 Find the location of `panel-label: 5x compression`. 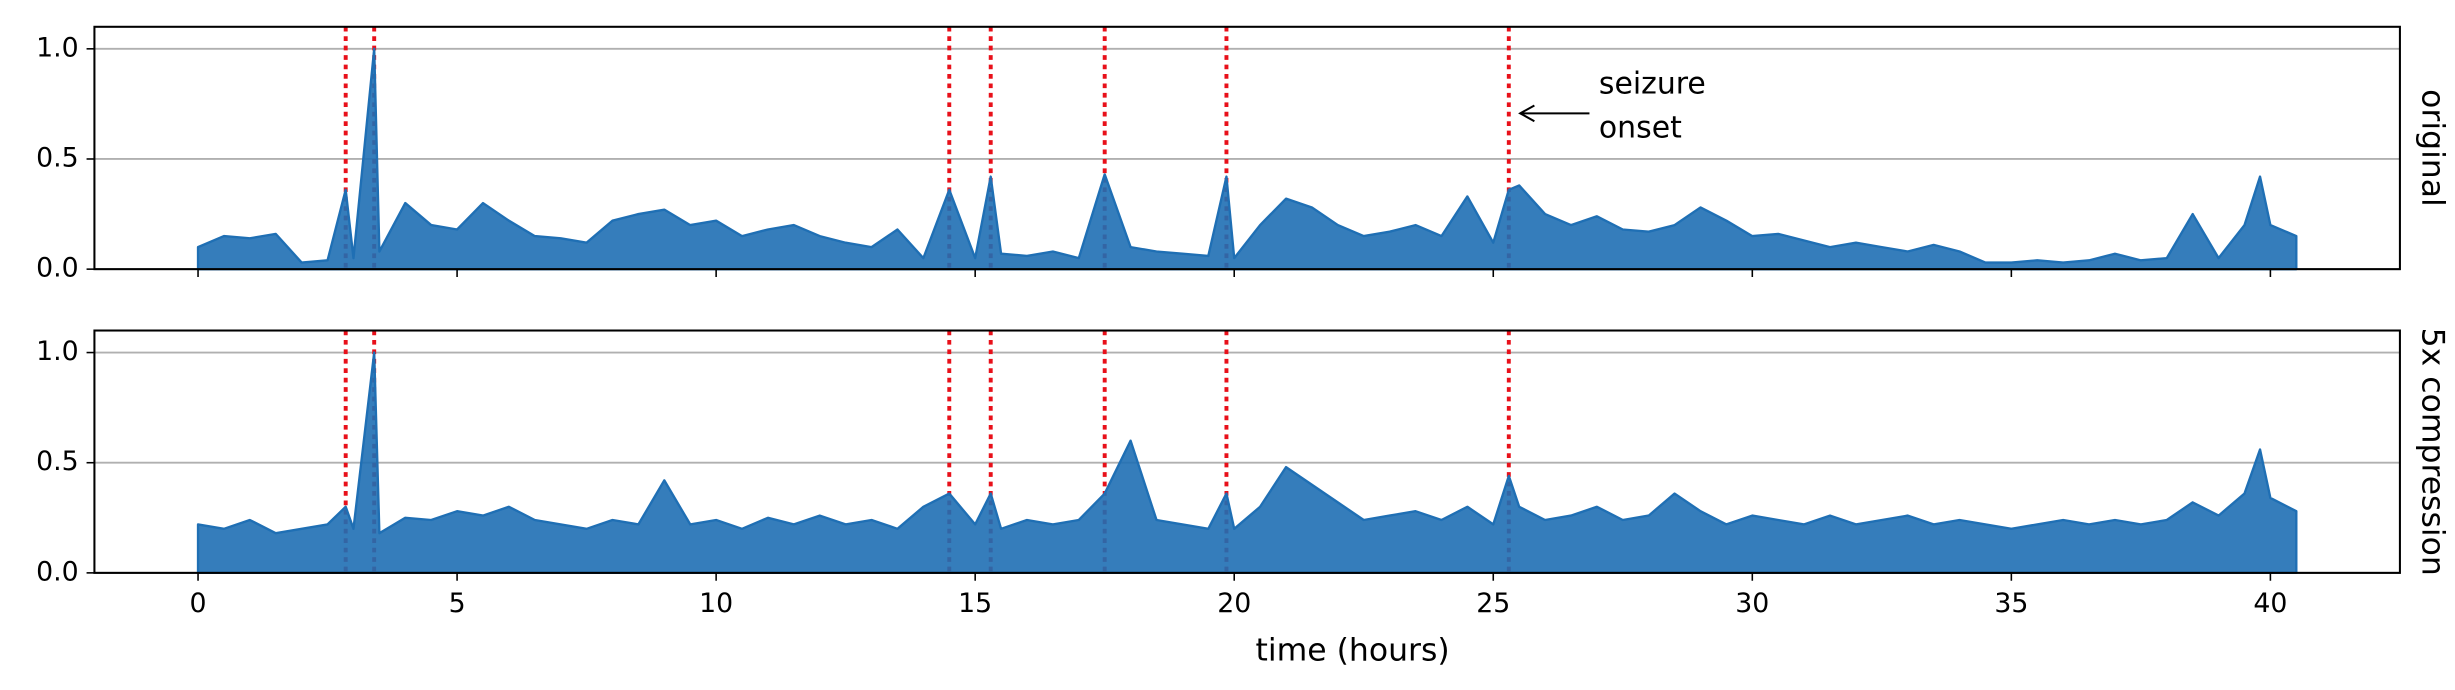

panel-label: 5x compression is located at coordinates (2432, 452).